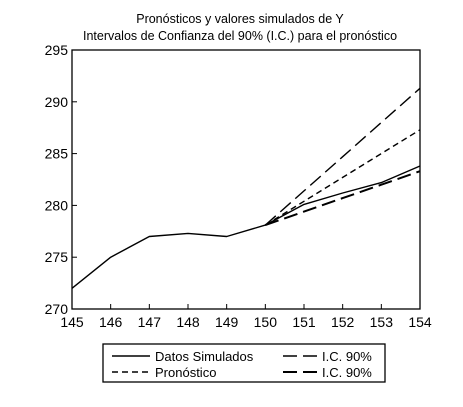 The image size is (463, 407). I want to click on y-tick-label: 295, so click(57, 50).